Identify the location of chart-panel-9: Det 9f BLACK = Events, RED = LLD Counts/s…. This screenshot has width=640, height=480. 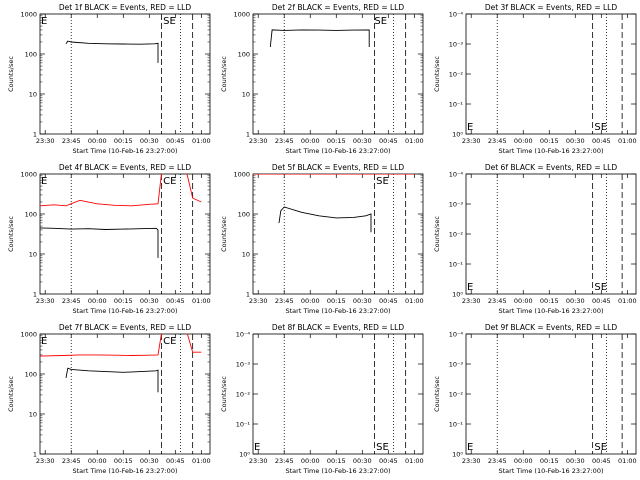
(535, 399).